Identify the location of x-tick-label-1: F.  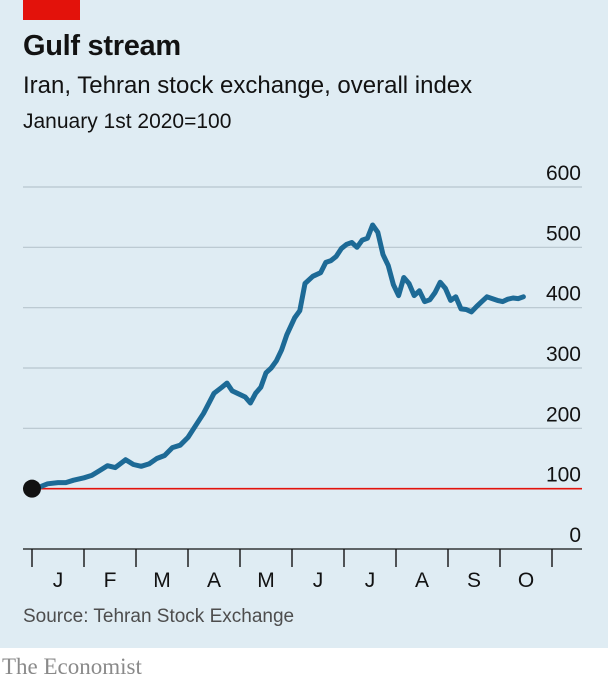
(110, 580).